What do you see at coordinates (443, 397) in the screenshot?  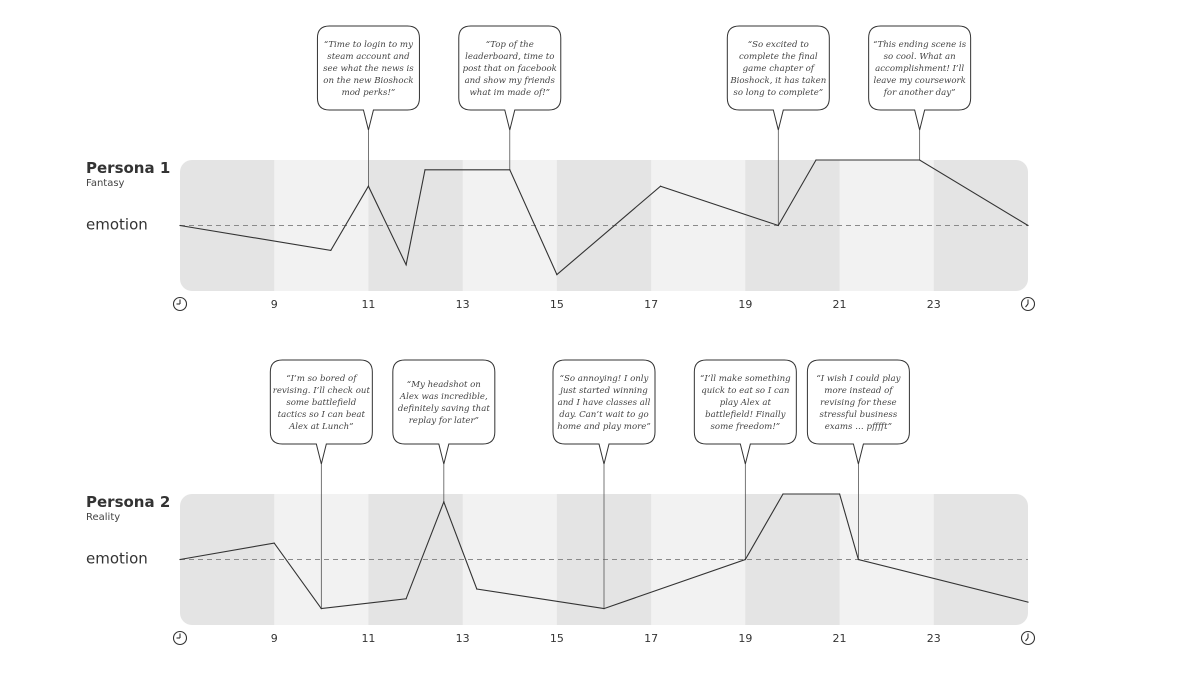 I see `quote-line: Alex was incredible,` at bounding box center [443, 397].